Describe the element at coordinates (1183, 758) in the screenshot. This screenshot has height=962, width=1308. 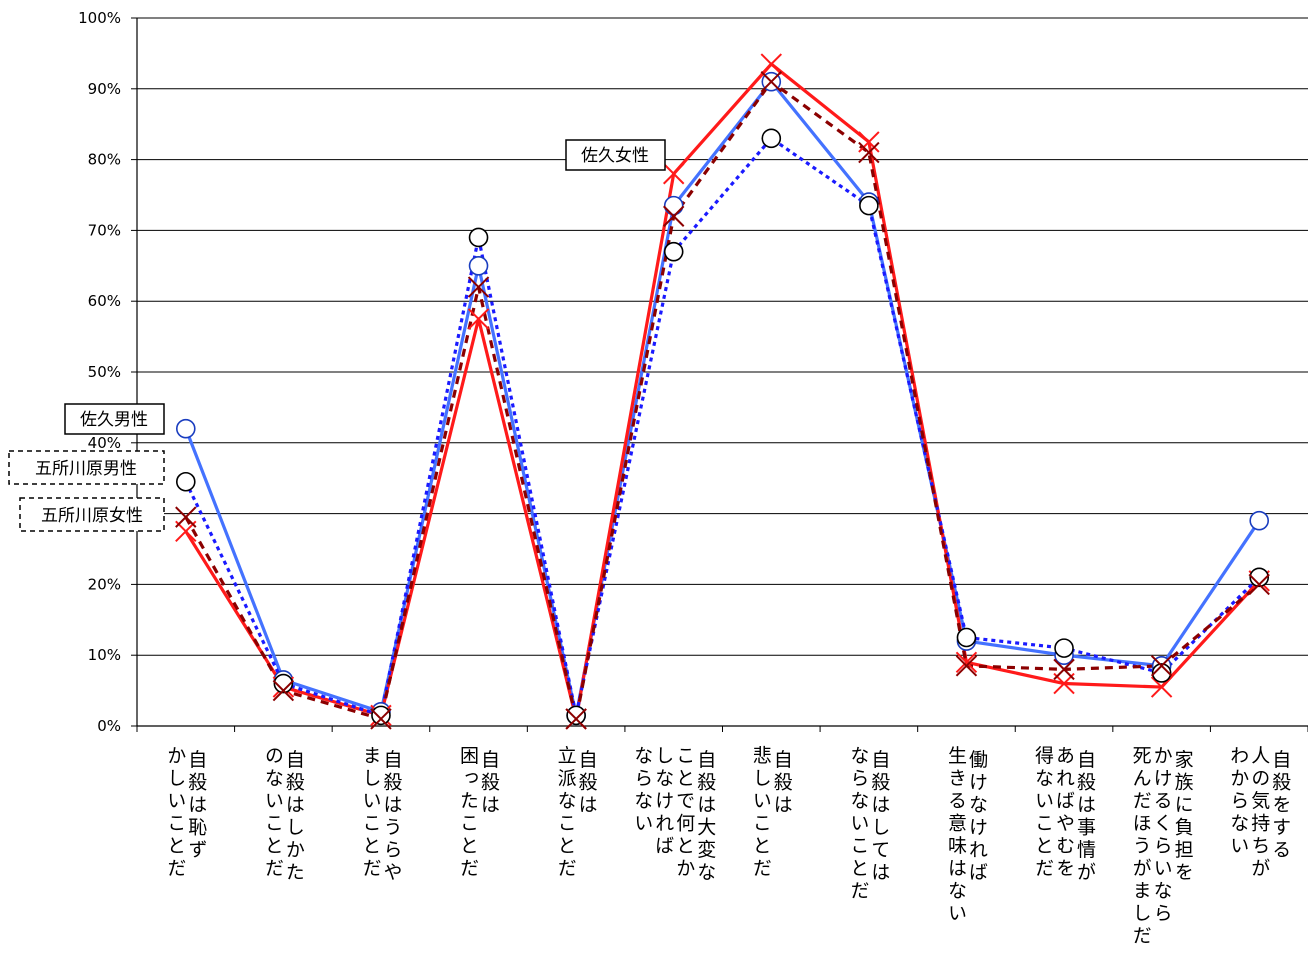
I see `x-category-char: 家` at that location.